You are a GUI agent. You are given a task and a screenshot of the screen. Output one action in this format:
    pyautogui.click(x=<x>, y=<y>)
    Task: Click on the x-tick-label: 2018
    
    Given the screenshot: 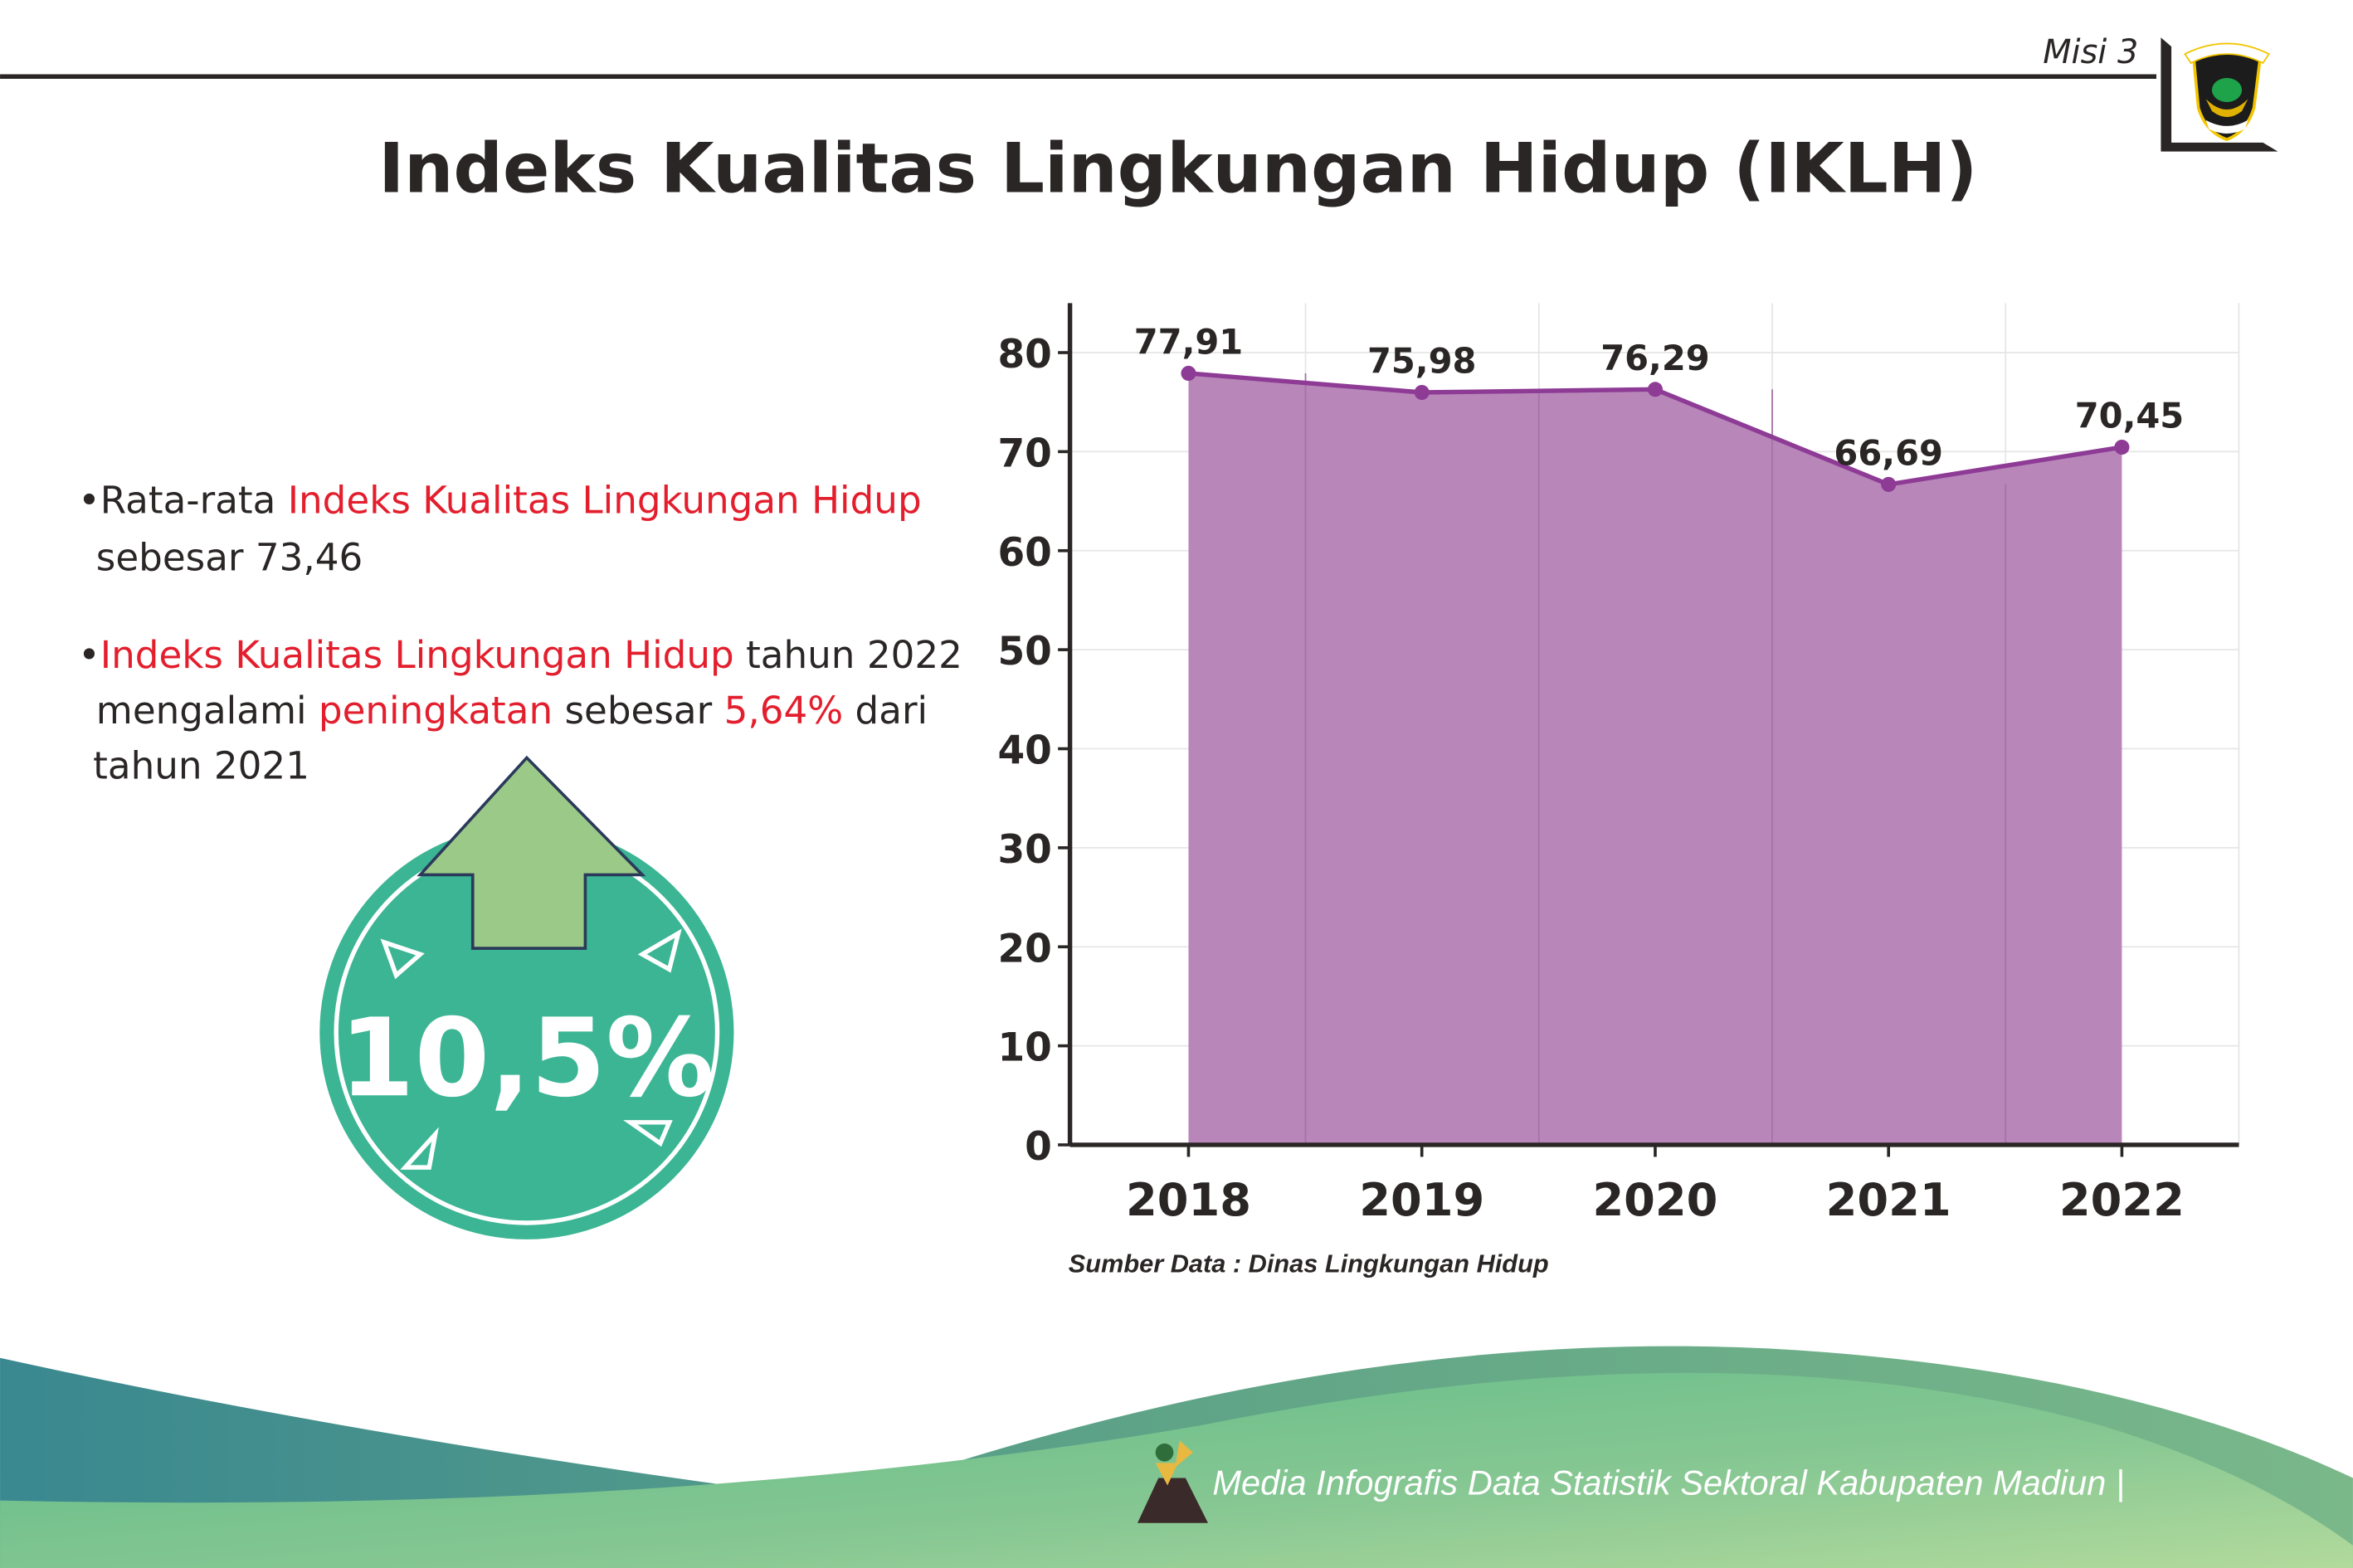 What is the action you would take?
    pyautogui.click(x=1188, y=1200)
    